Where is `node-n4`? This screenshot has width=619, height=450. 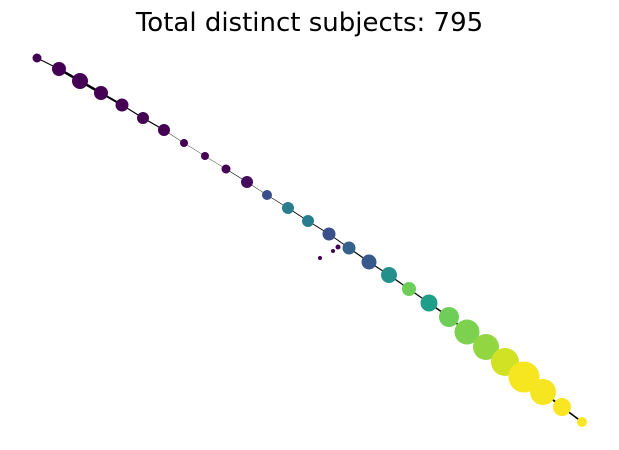 node-n4 is located at coordinates (101, 93).